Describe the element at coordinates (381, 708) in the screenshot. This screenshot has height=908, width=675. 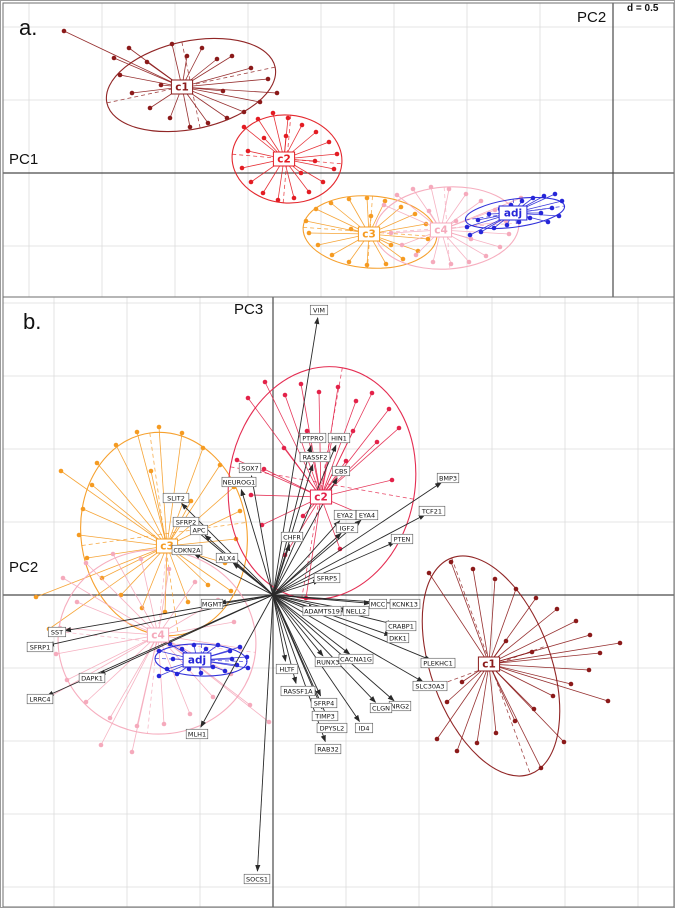
I see `gene-label: CLGN` at that location.